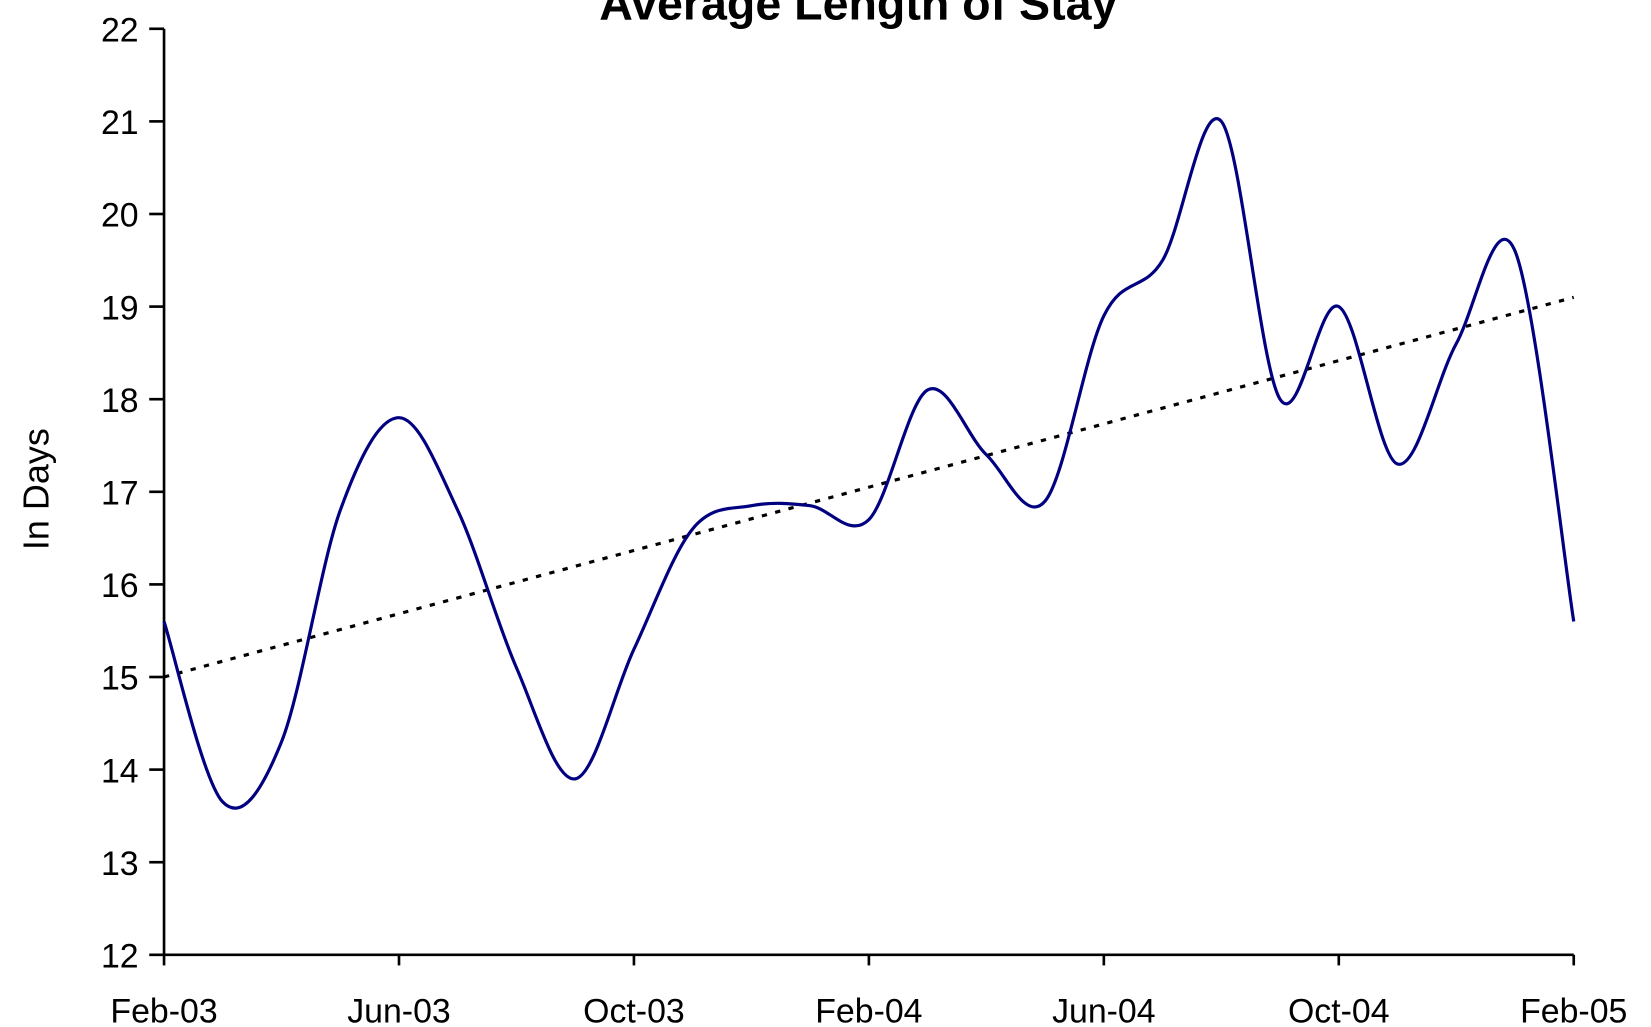 This screenshot has height=1027, width=1651. I want to click on x-tick-label: Oct-04, so click(1339, 1010).